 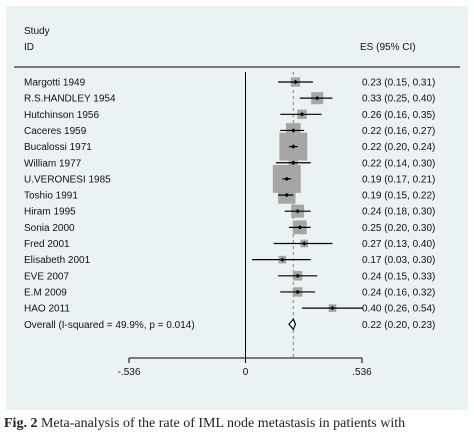 What do you see at coordinates (50, 212) in the screenshot?
I see `study-label: Hiram 1995` at bounding box center [50, 212].